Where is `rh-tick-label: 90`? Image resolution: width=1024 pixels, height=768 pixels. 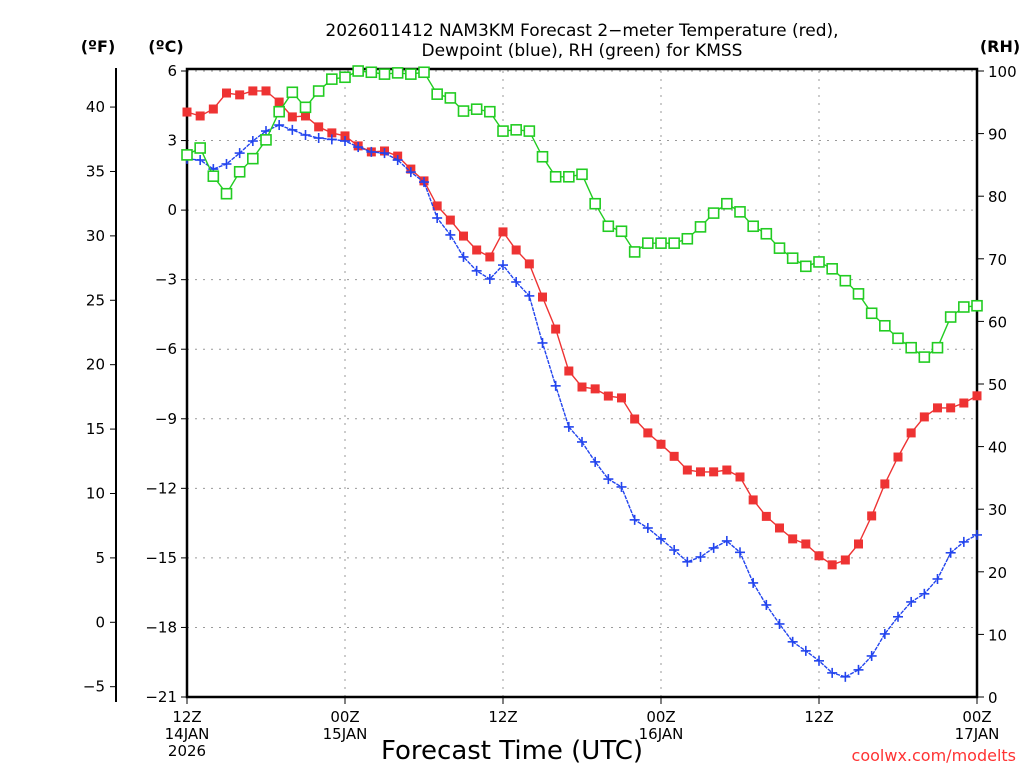 rh-tick-label: 90 is located at coordinates (997, 135).